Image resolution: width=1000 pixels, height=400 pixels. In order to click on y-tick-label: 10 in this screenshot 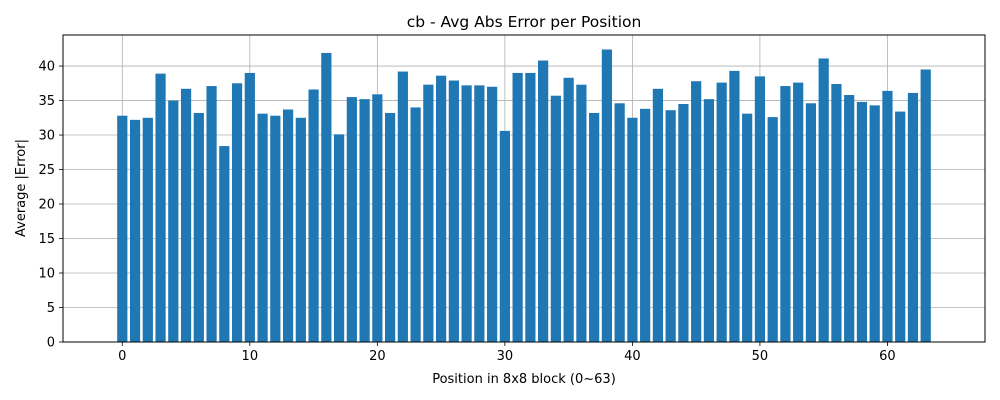, I will do `click(46, 274)`.